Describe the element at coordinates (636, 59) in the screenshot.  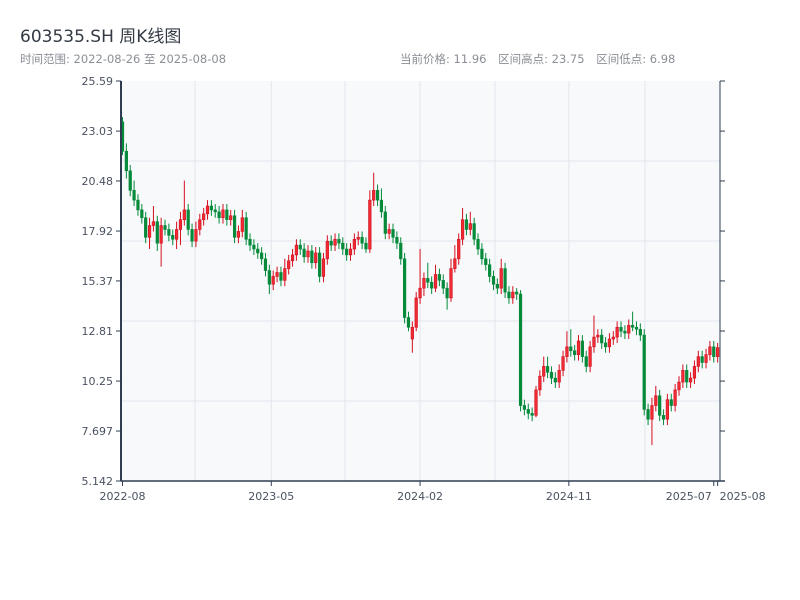
I see `range-low: 区间低点: 6.98` at that location.